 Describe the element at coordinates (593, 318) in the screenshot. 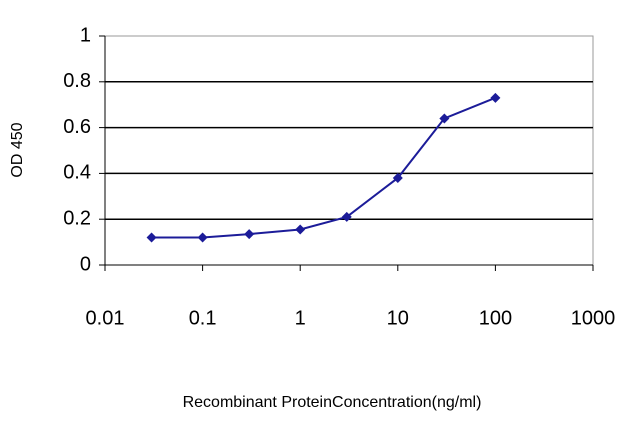

I see `x-tick-label: 1000` at that location.